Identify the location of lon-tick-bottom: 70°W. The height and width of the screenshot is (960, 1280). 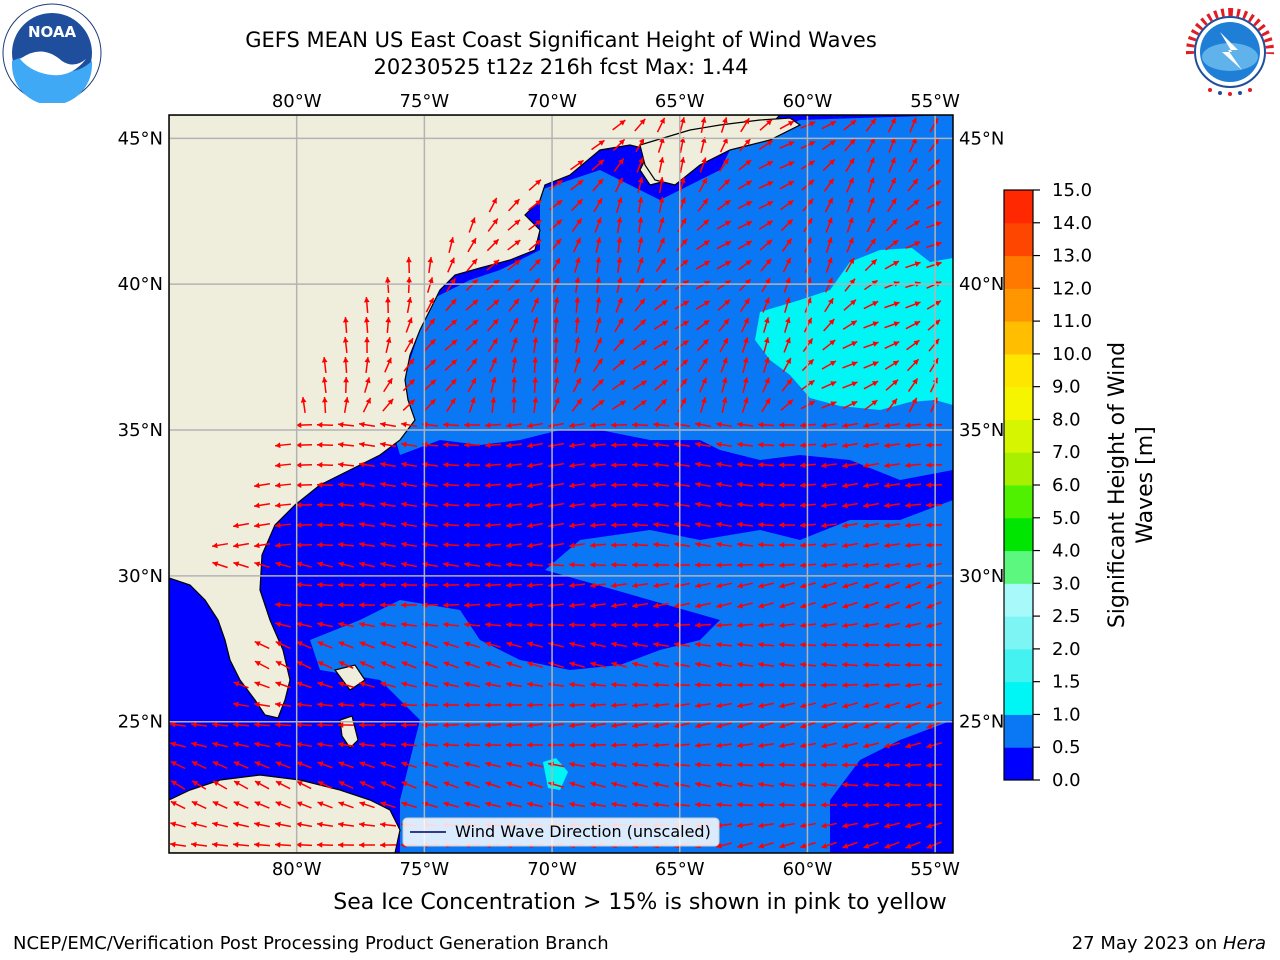
(552, 869).